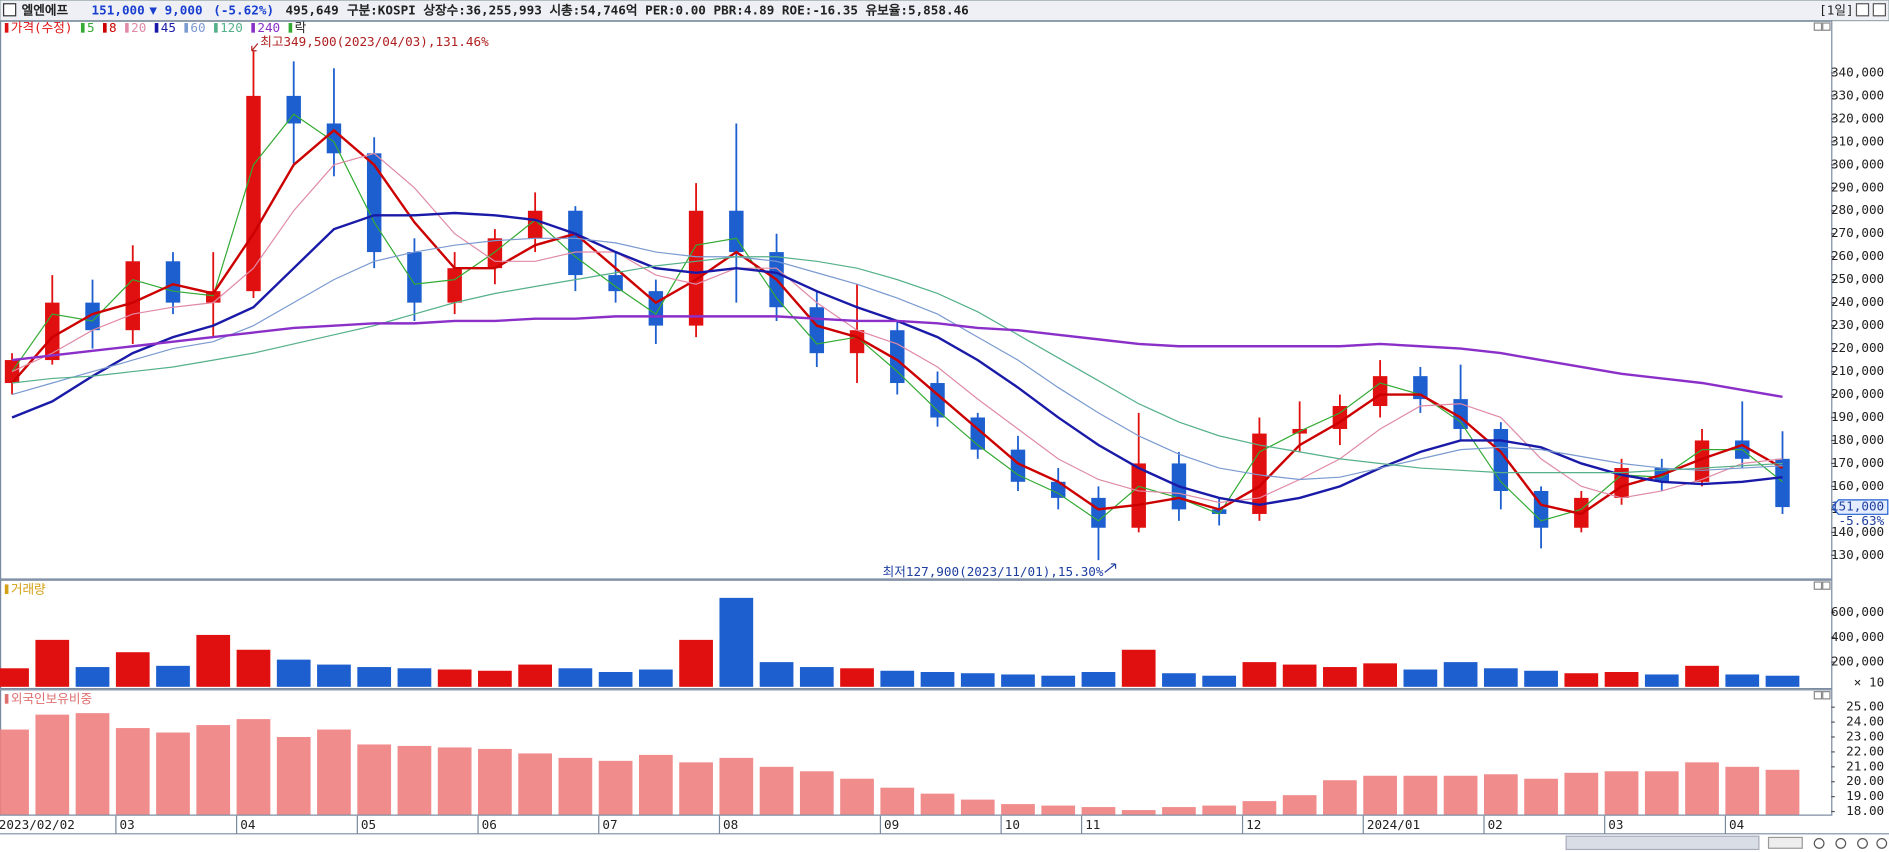 The image size is (1889, 852). I want to click on ma-line, so click(897, 357).